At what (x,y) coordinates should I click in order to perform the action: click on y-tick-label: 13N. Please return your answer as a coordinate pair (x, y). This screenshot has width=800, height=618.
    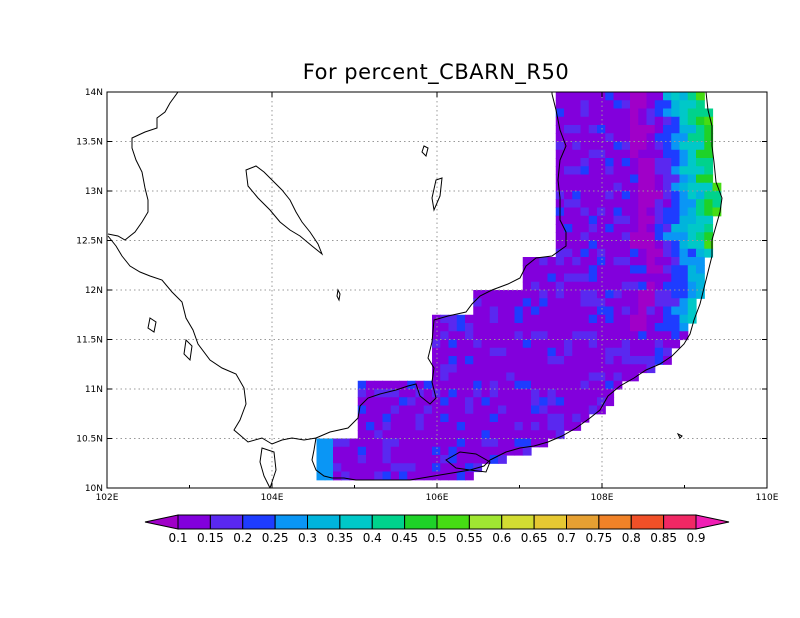
    Looking at the image, I should click on (94, 192).